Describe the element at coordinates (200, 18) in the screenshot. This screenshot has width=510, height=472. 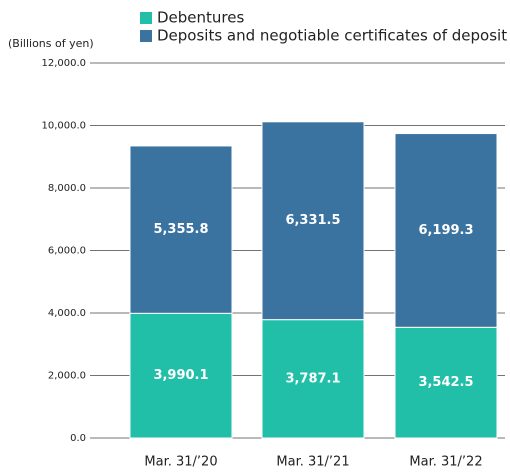
I see `legend-label: Debentures` at that location.